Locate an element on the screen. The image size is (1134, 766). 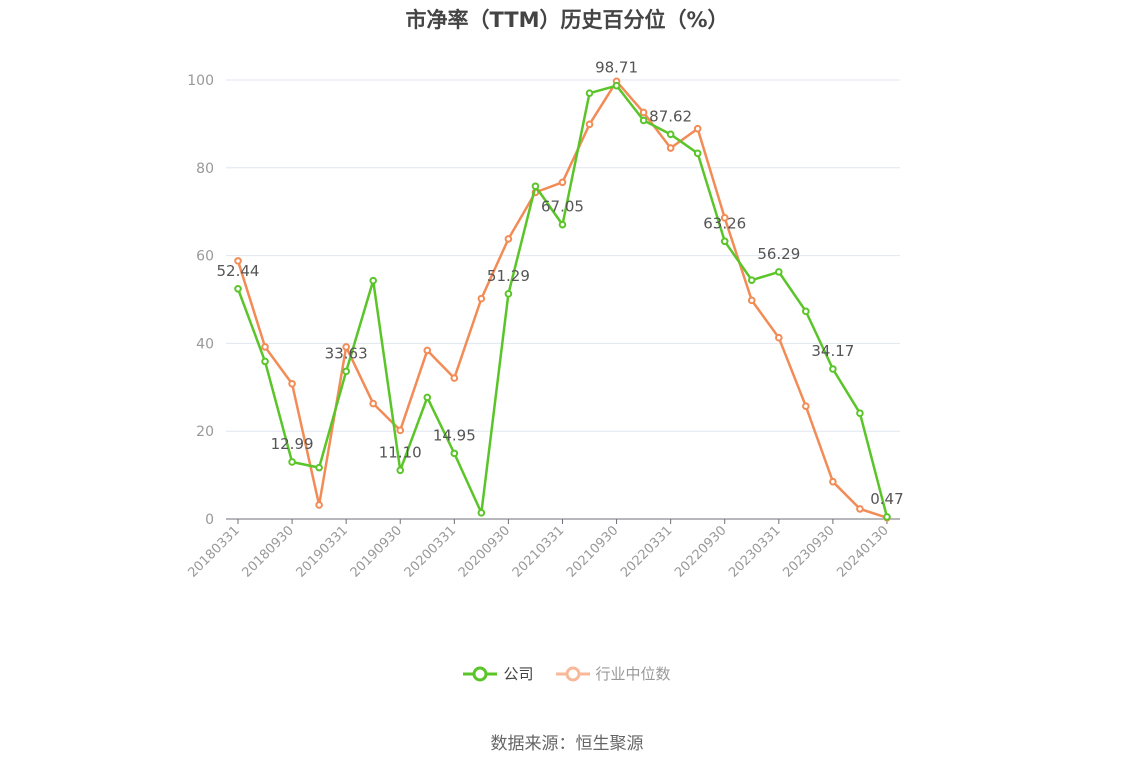
legend-item-company: 公司 is located at coordinates (498, 673).